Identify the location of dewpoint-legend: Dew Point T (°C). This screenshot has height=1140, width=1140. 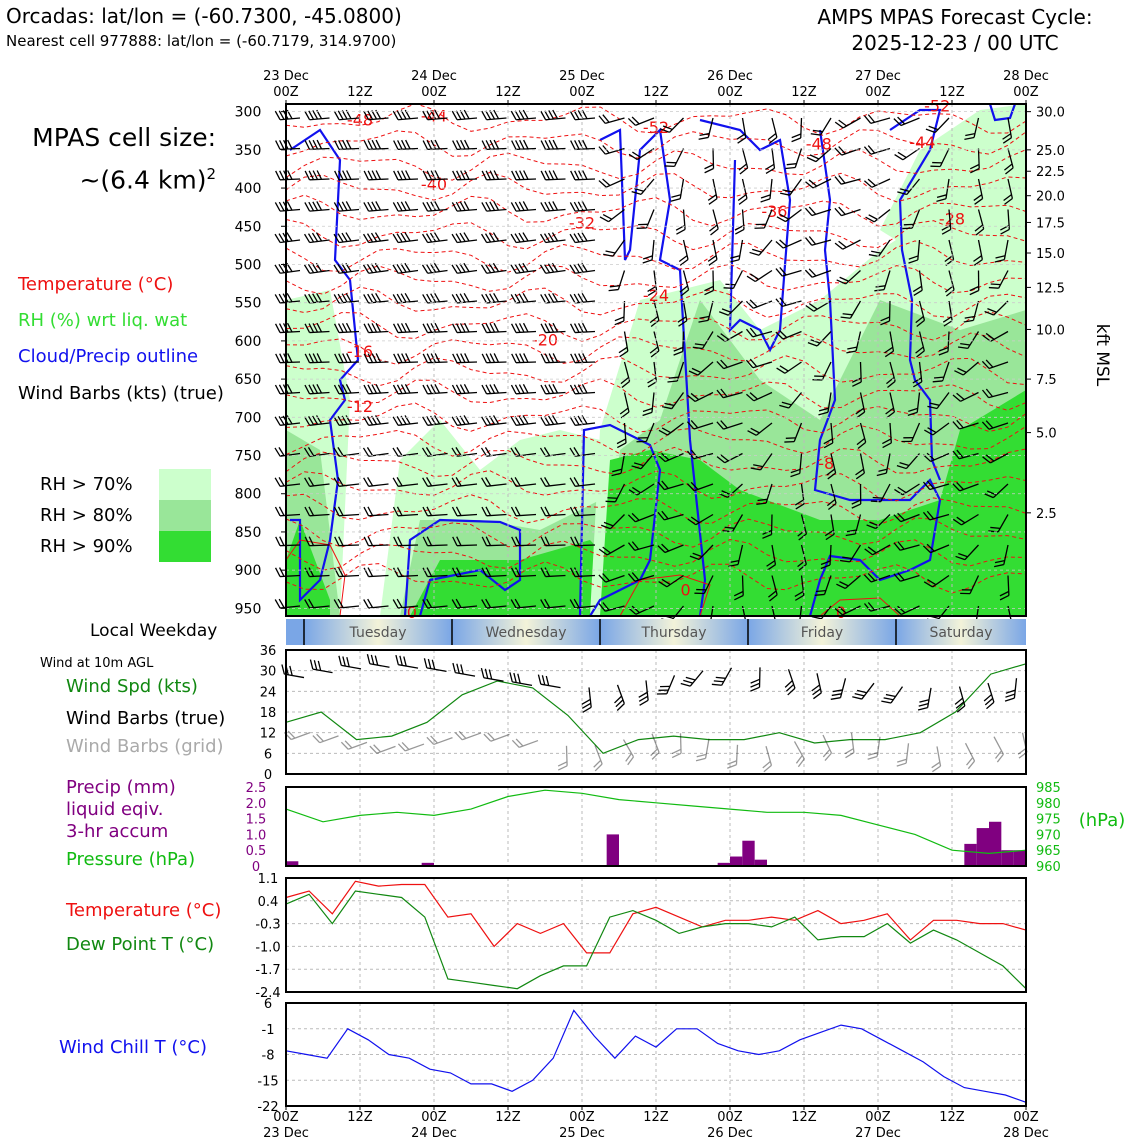
(140, 944).